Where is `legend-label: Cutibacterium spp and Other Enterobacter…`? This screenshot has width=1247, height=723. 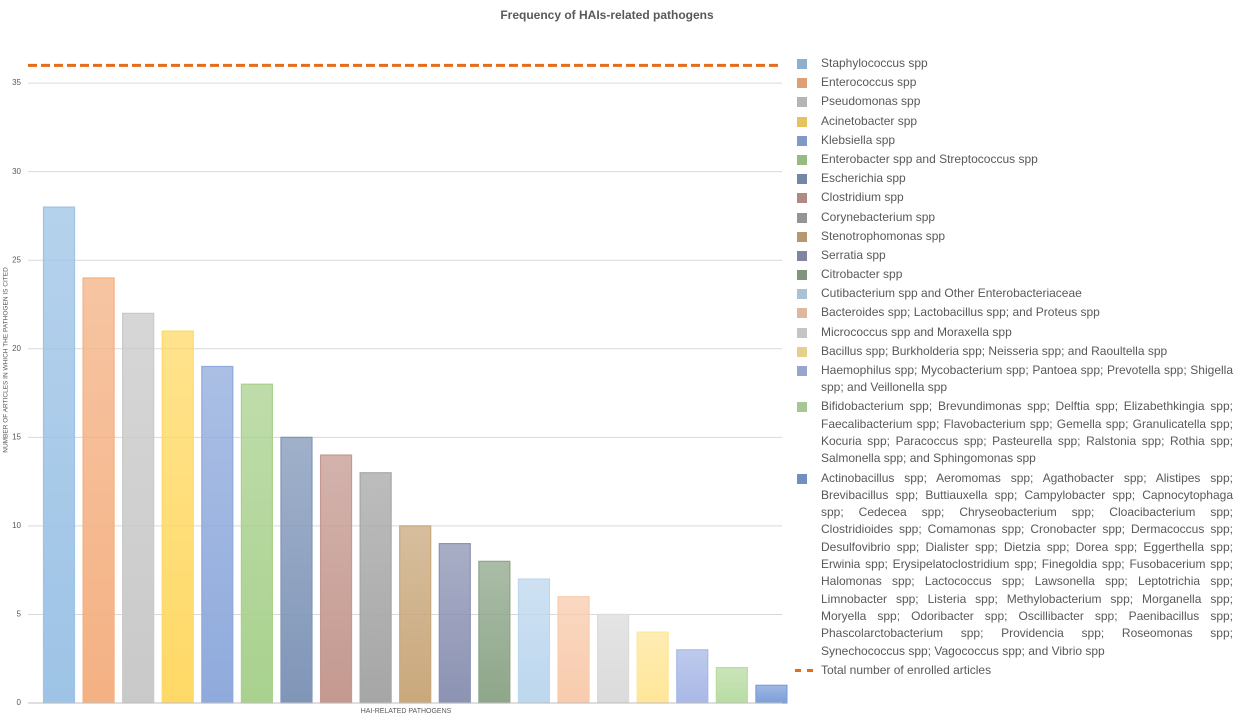 legend-label: Cutibacterium spp and Other Enterobacter… is located at coordinates (951, 293).